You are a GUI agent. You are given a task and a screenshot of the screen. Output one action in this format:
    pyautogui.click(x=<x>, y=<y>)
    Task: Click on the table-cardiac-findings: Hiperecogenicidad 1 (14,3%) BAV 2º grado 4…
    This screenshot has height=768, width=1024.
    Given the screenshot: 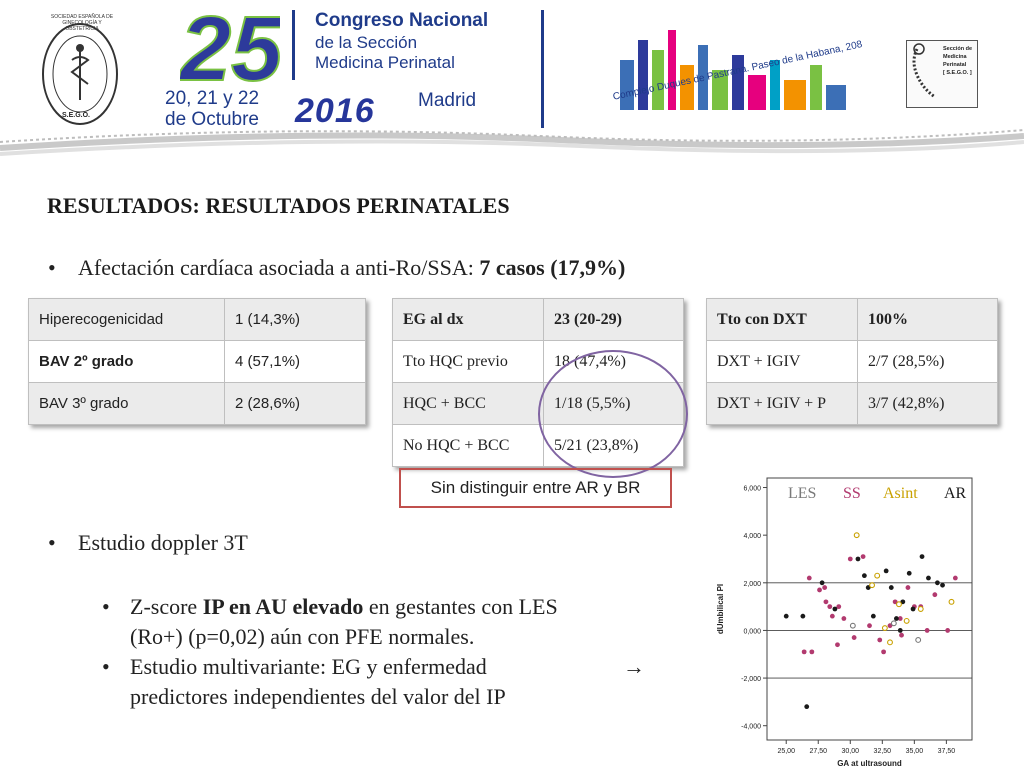 What is the action you would take?
    pyautogui.click(x=197, y=361)
    